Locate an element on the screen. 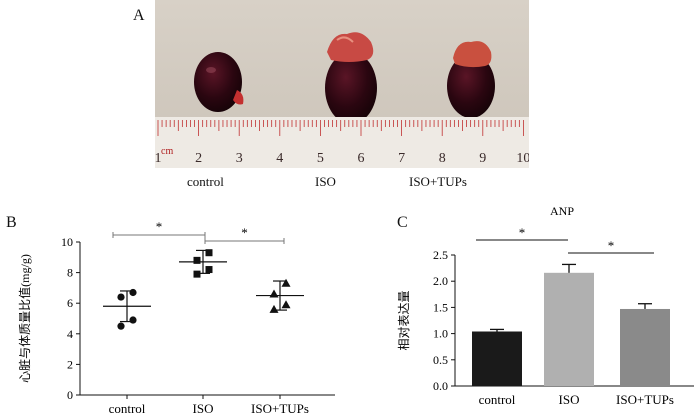  heart-control is located at coordinates (218, 82).